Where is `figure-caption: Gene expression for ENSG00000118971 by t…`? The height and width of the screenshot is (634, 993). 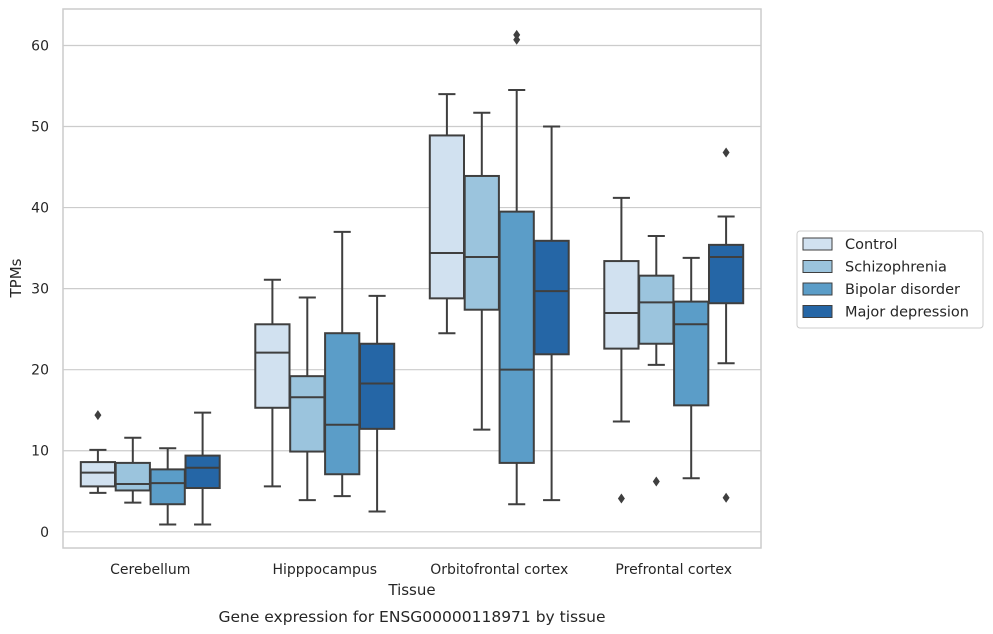
figure-caption: Gene expression for ENSG00000118971 by t… is located at coordinates (411, 617).